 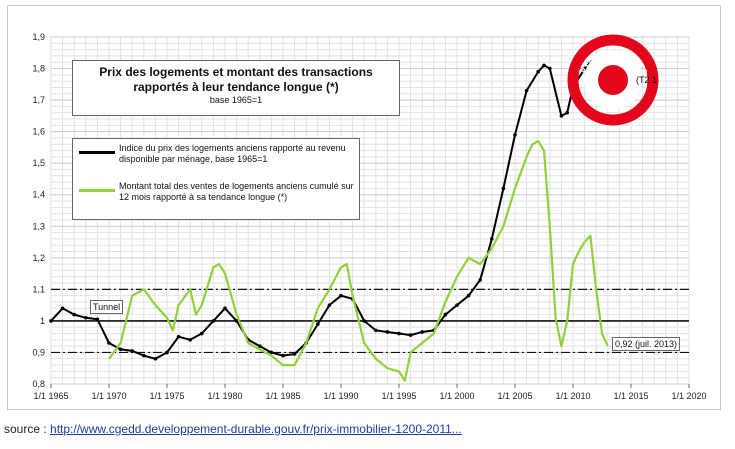 What do you see at coordinates (398, 396) in the screenshot?
I see `x-tick-label: 1/1 1995` at bounding box center [398, 396].